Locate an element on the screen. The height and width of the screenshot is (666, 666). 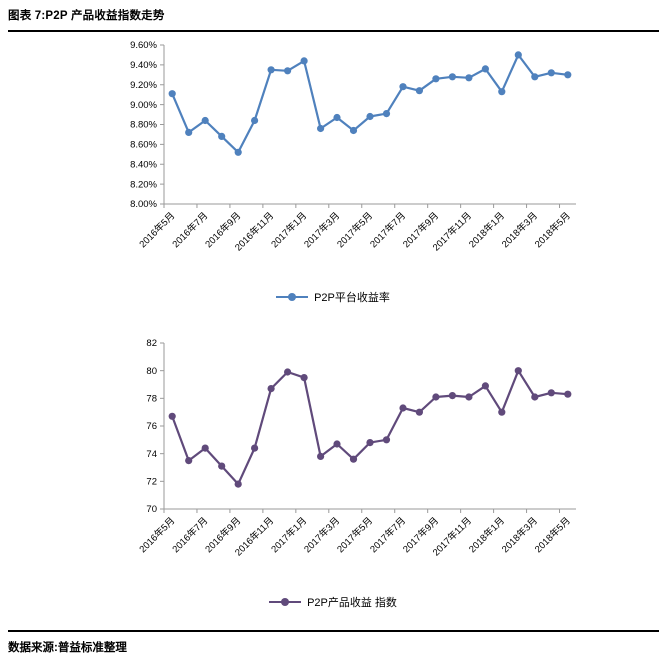
y-tick-label: 9.60% is located at coordinates (143, 45).